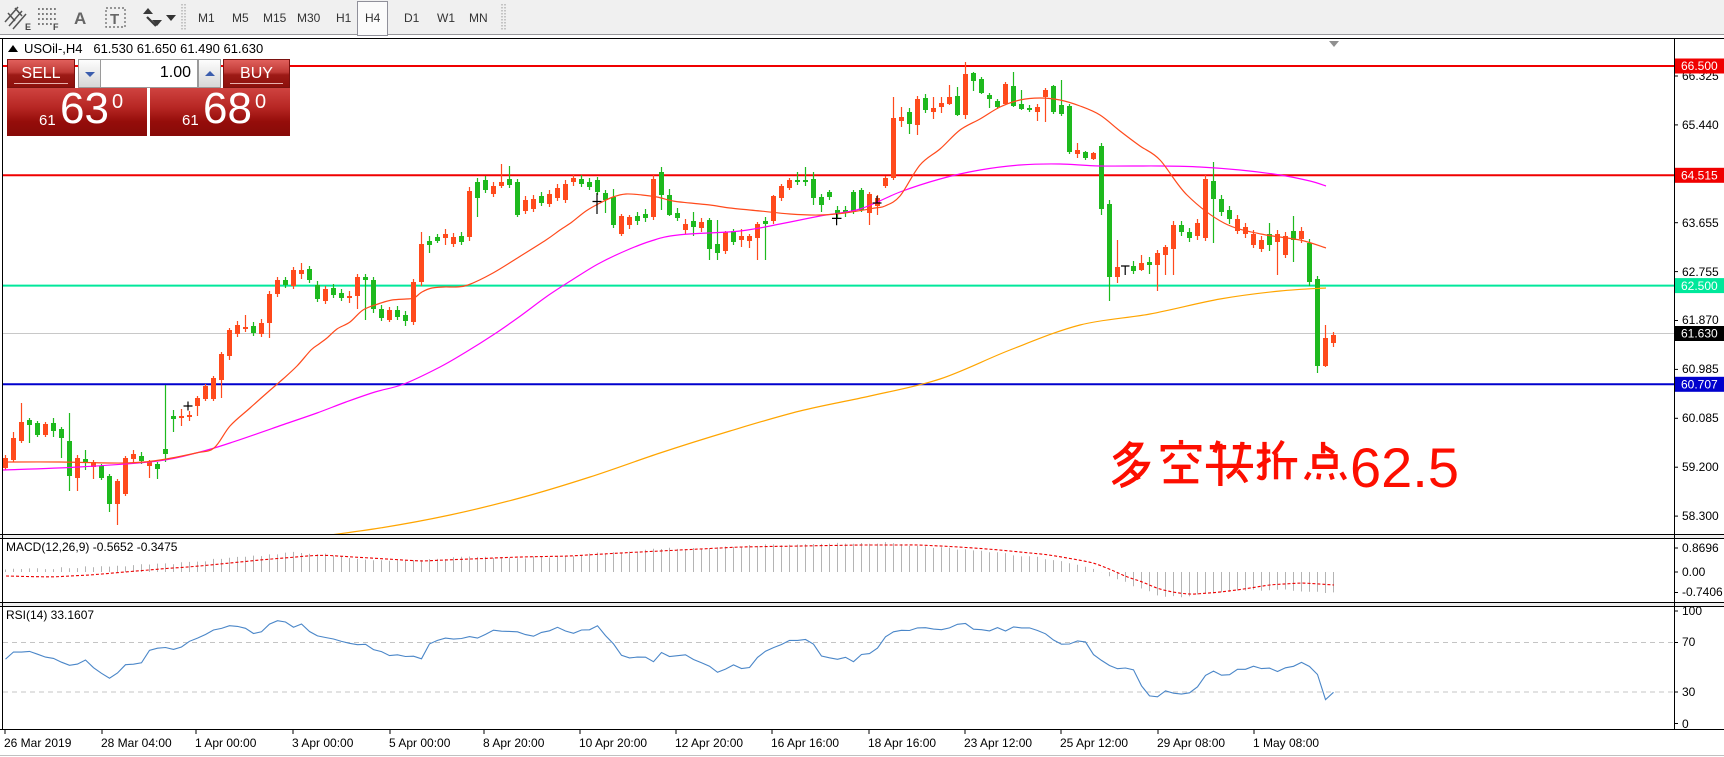 The width and height of the screenshot is (1724, 757). Describe the element at coordinates (1699, 286) in the screenshot. I see `svg-text: 62.500` at that location.